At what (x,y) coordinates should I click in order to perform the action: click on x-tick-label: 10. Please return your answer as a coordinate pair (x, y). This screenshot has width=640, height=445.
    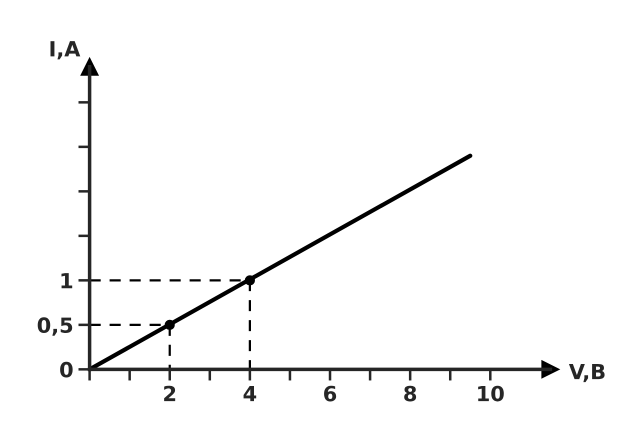
    Looking at the image, I should click on (491, 394).